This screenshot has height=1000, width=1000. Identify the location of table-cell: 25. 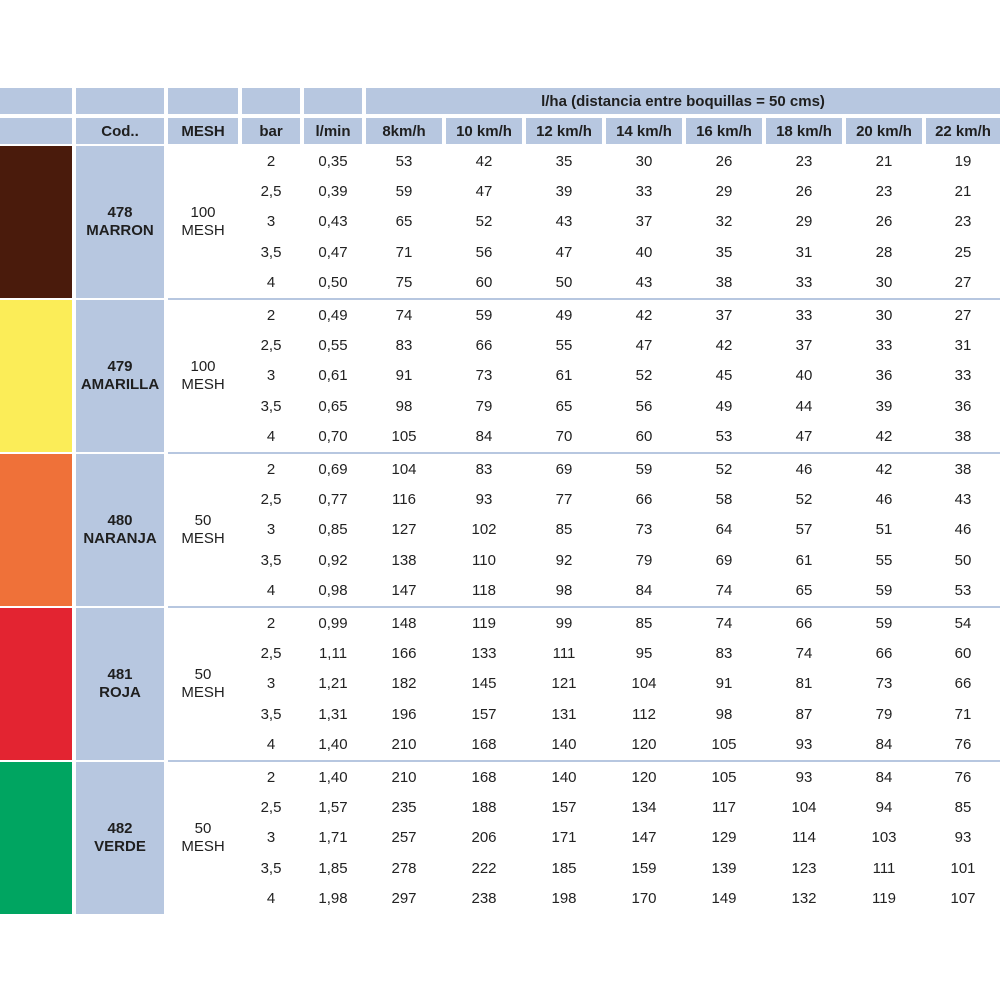
(963, 252).